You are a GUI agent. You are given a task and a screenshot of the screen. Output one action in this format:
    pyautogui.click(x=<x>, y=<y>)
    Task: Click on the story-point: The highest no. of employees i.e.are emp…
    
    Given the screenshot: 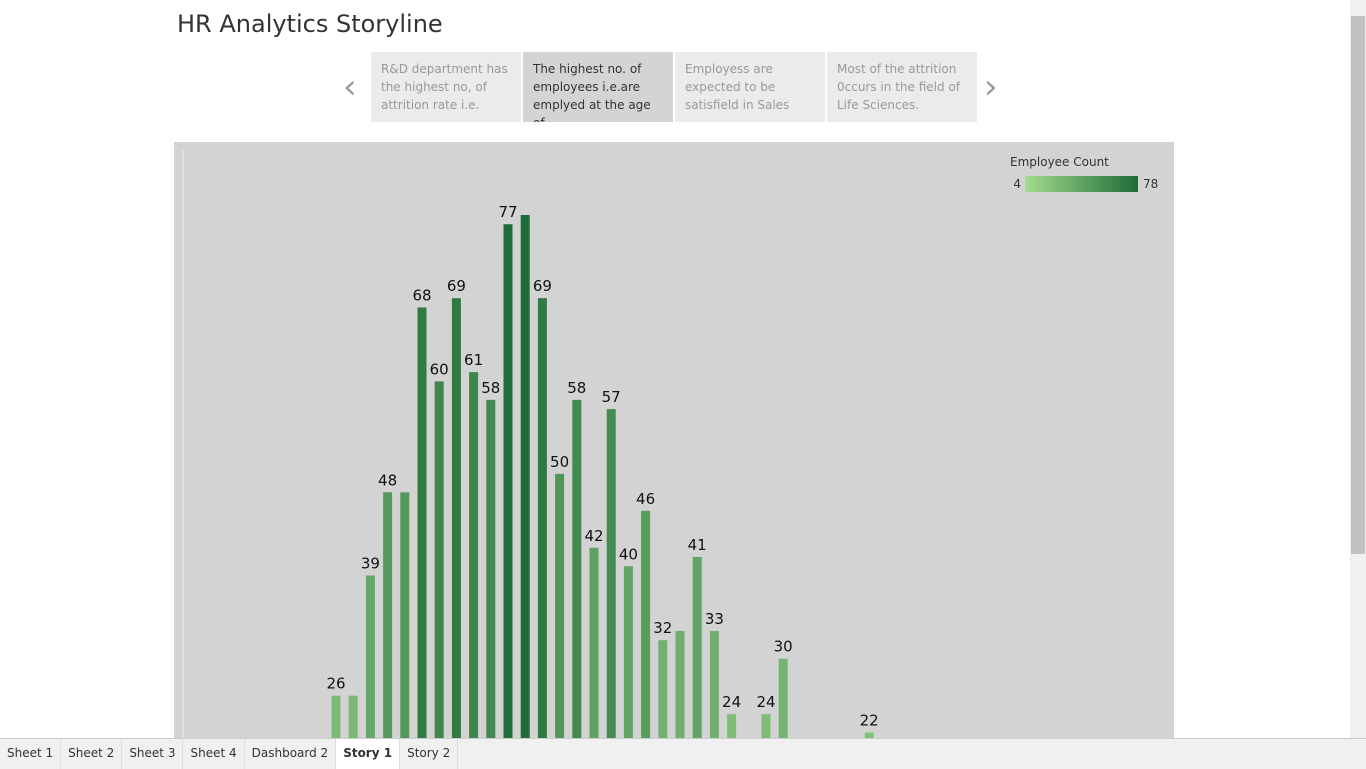 What is the action you would take?
    pyautogui.click(x=598, y=87)
    